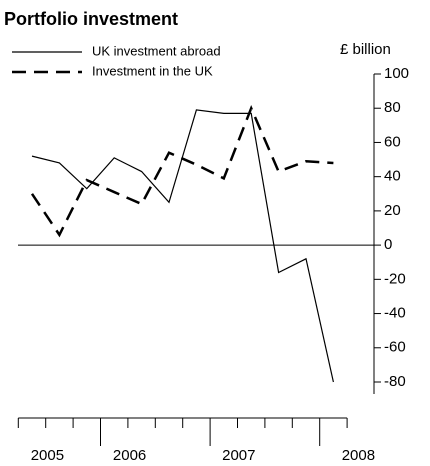 This screenshot has width=430, height=466. Describe the element at coordinates (395, 381) in the screenshot. I see `y-tick-label: -80` at that location.